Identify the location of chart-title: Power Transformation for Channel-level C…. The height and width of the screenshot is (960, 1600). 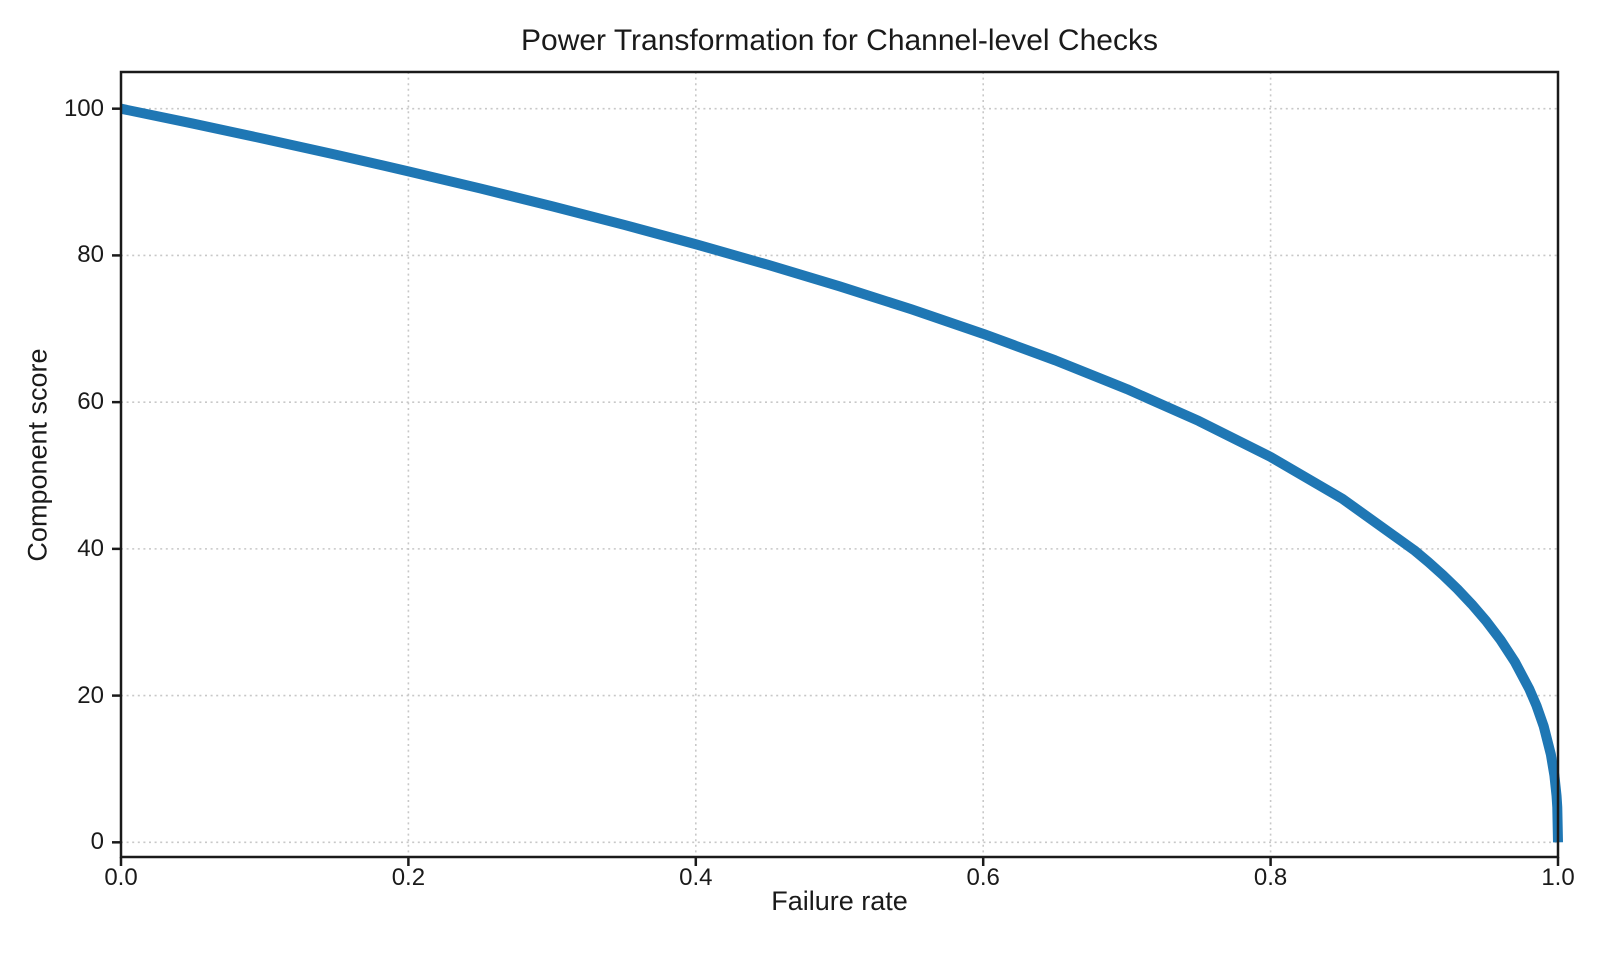
(839, 40).